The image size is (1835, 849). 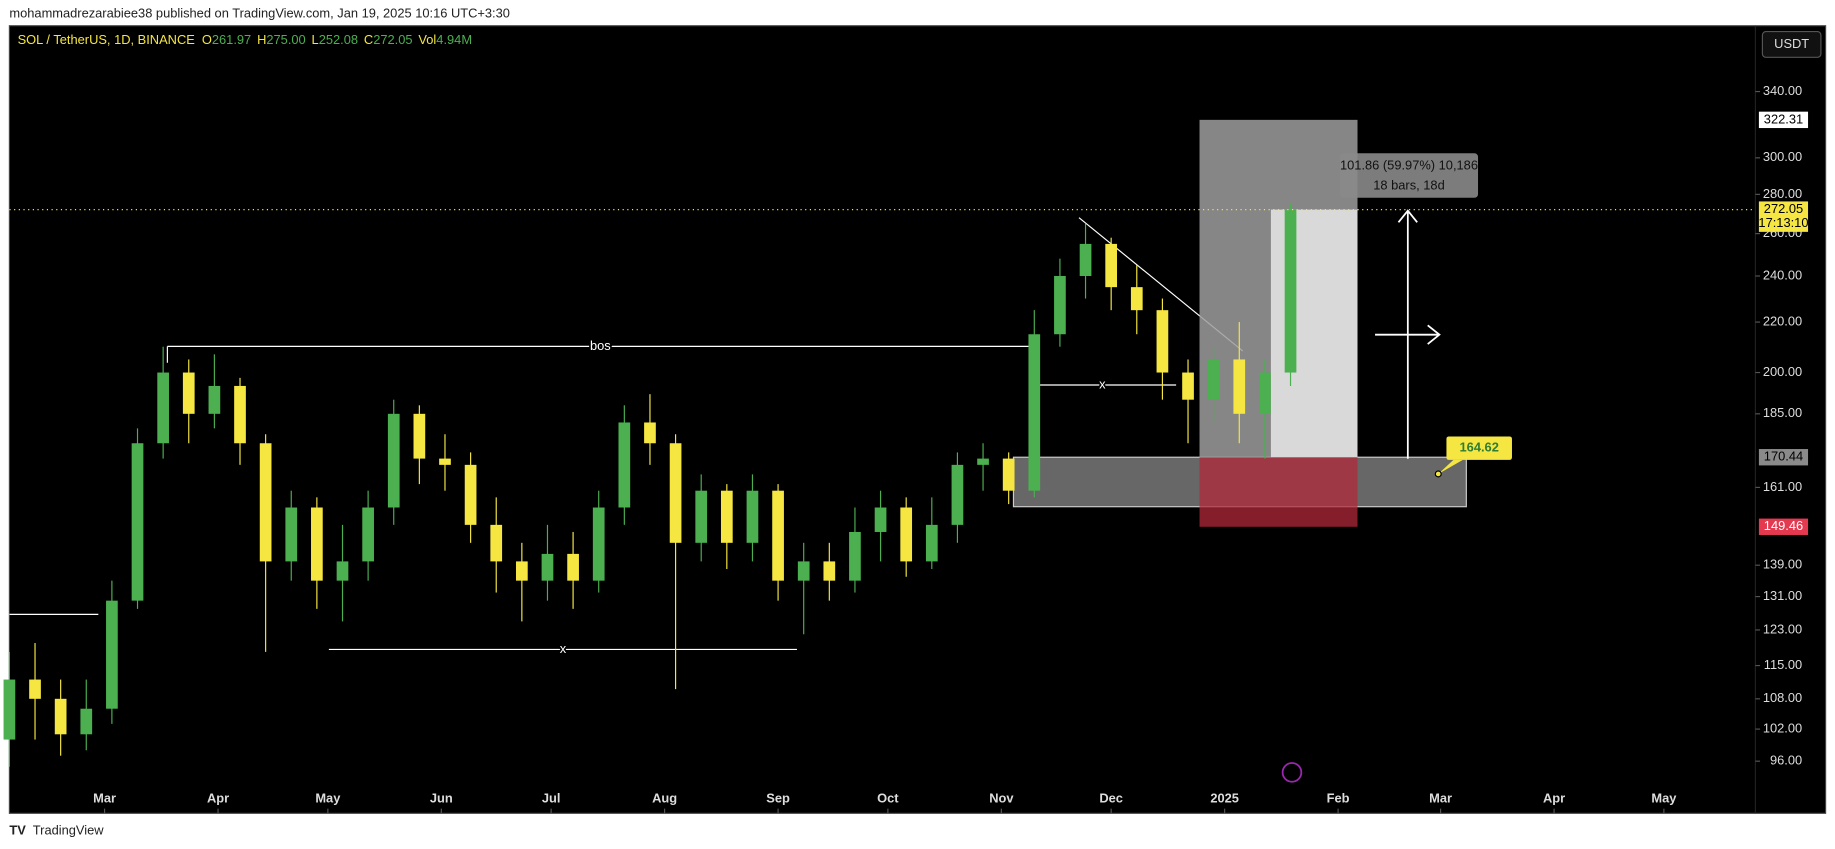 What do you see at coordinates (368, 39) in the screenshot?
I see `legend-key: C` at bounding box center [368, 39].